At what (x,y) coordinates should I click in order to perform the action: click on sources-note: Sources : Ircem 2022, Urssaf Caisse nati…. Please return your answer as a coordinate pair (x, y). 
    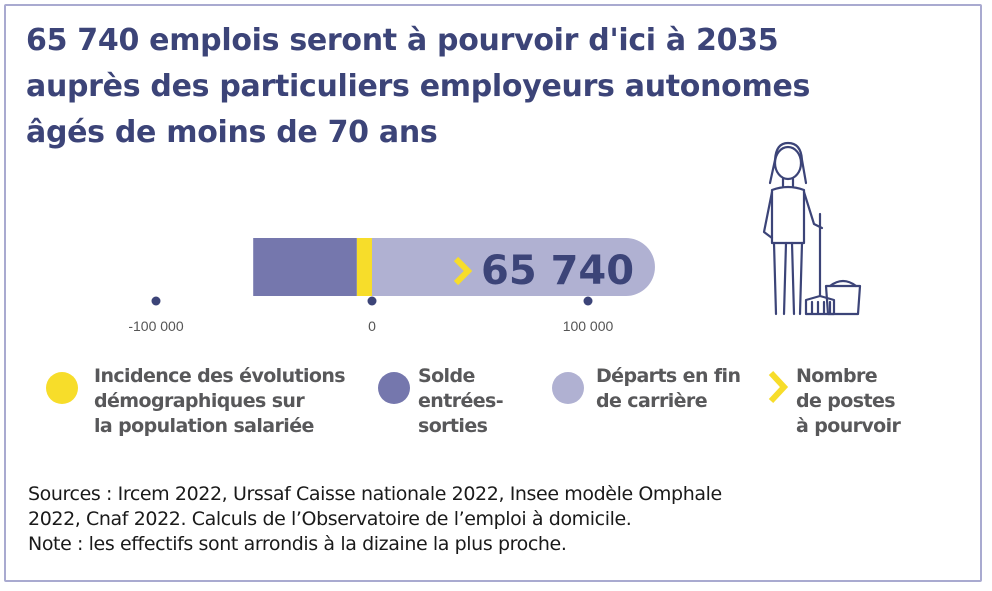
    Looking at the image, I should click on (498, 519).